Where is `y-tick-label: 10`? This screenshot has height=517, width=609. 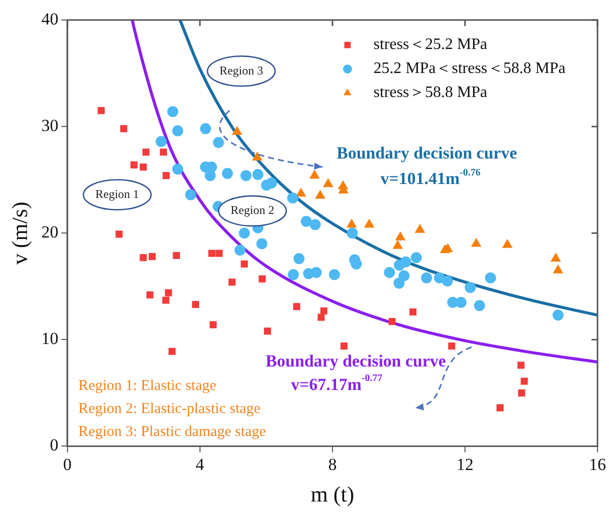 y-tick-label: 10 is located at coordinates (49, 338).